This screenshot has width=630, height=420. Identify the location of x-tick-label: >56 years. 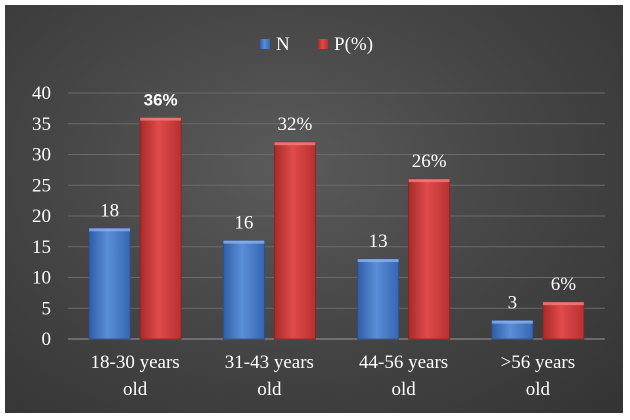
(538, 362).